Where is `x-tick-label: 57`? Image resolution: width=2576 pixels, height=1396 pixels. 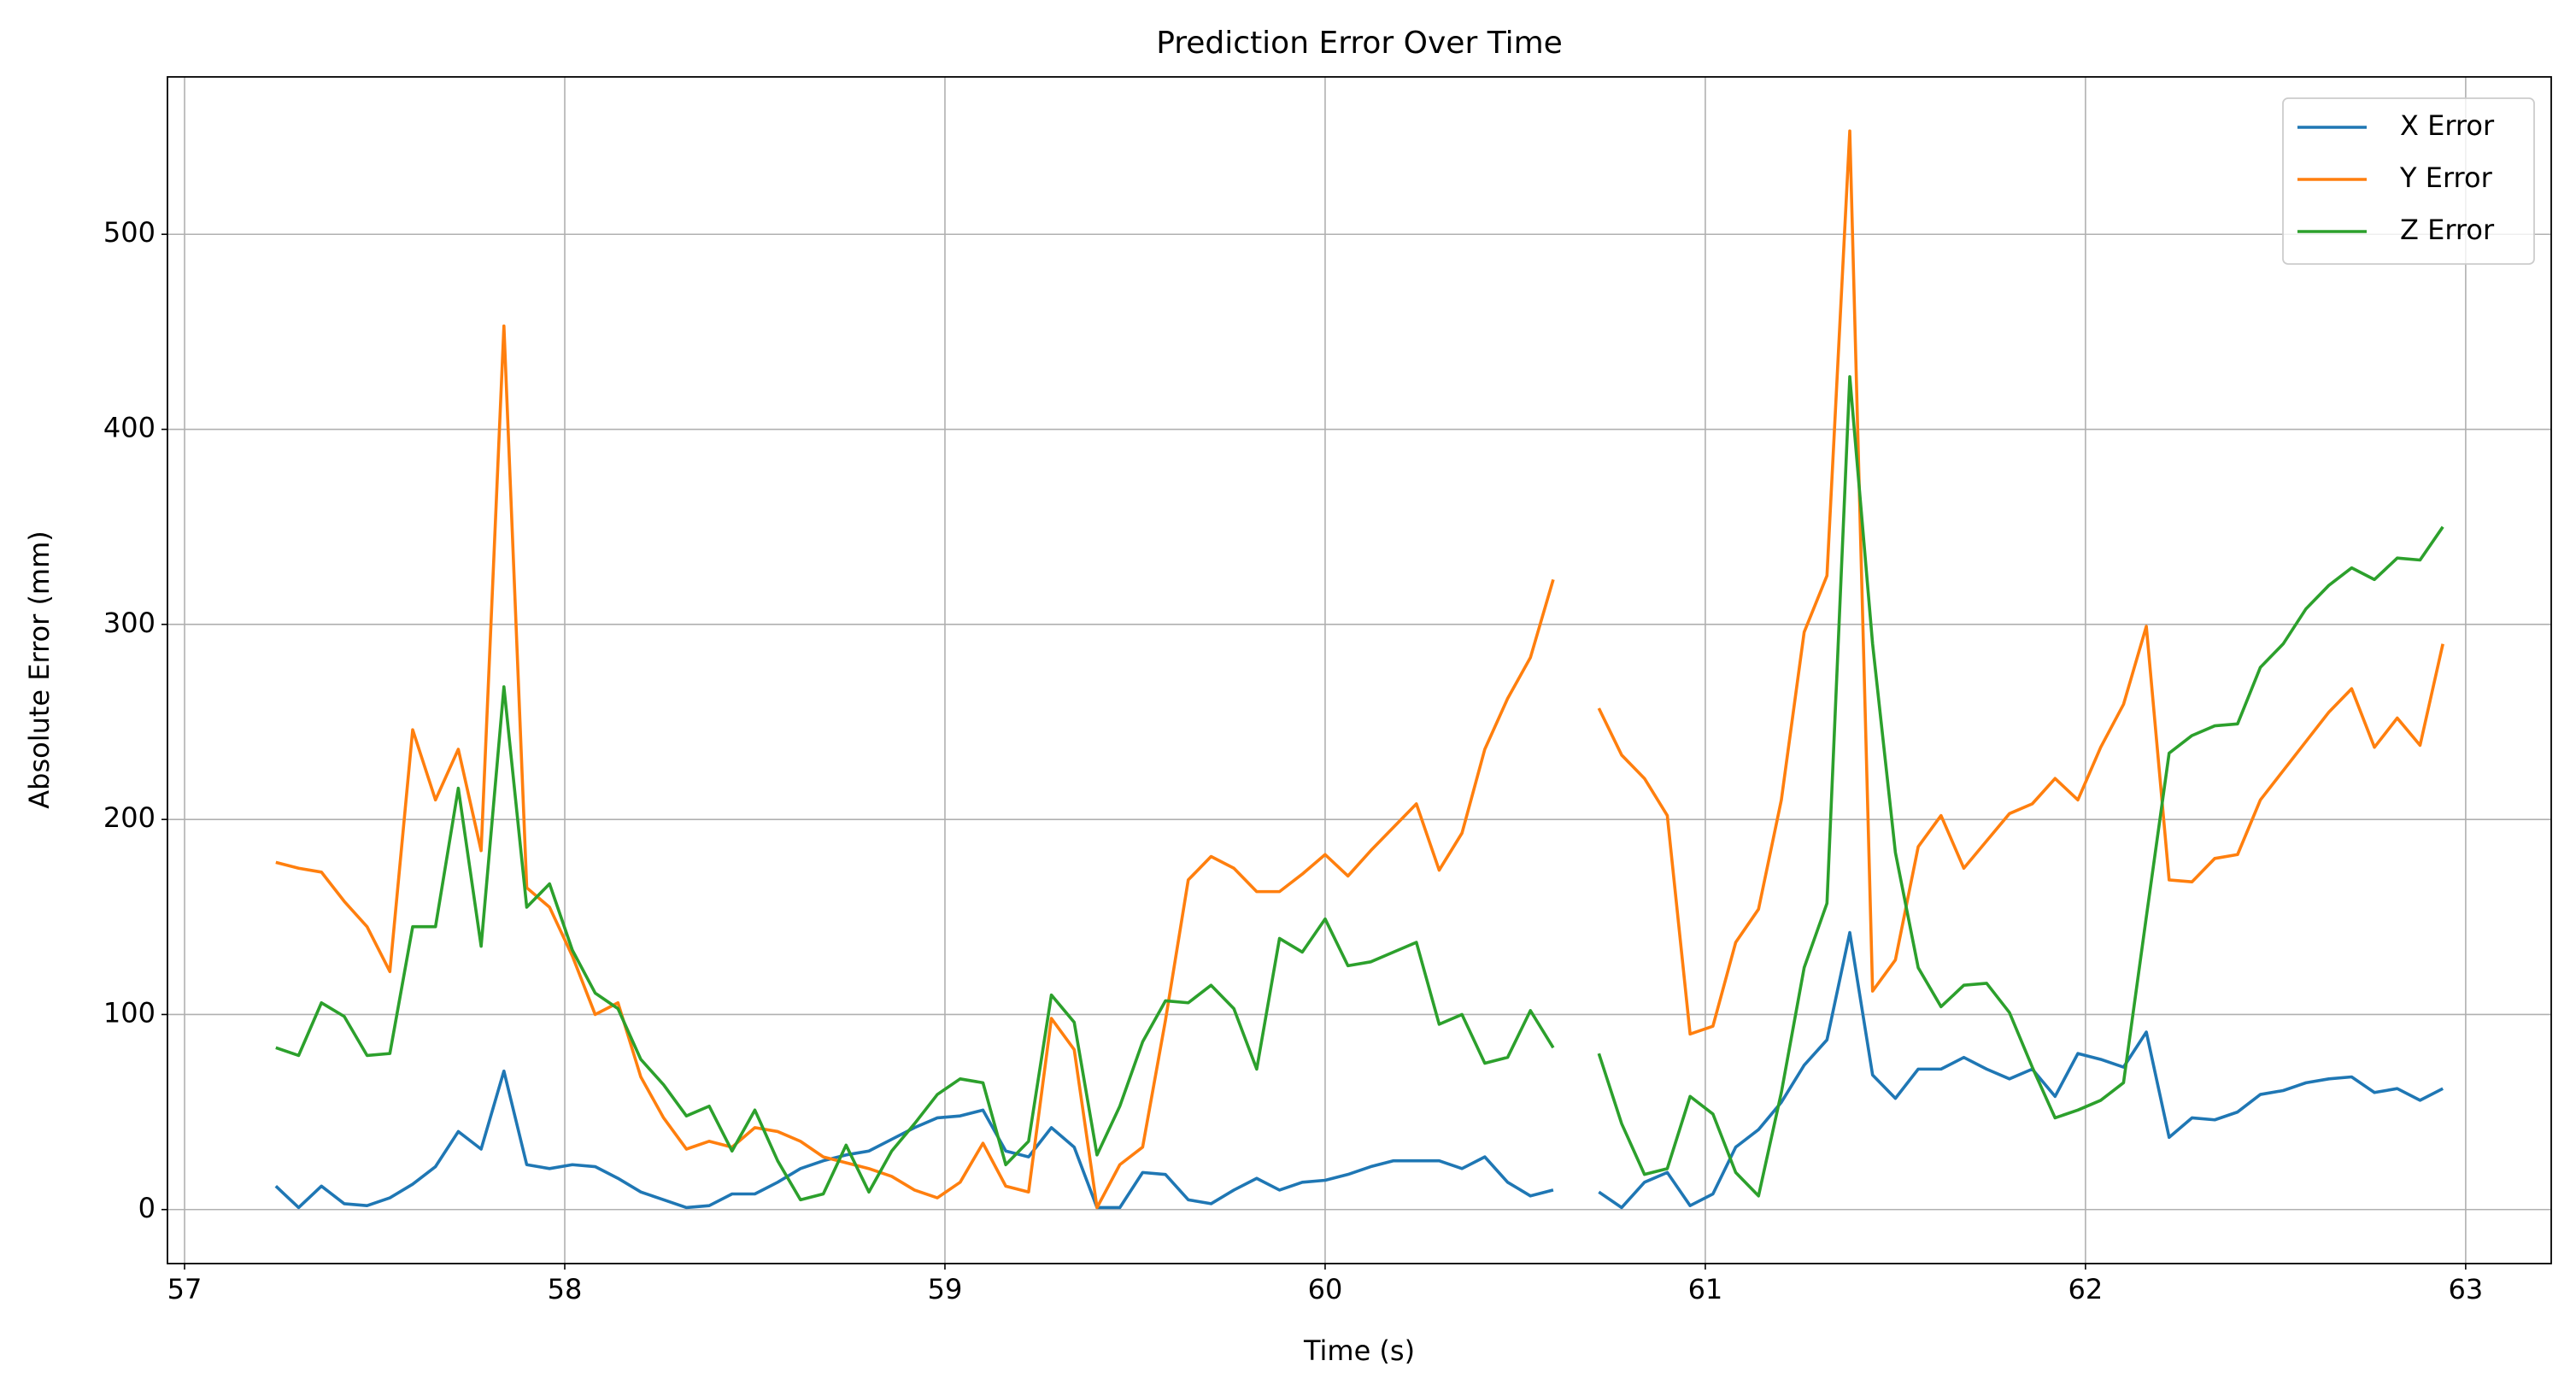 x-tick-label: 57 is located at coordinates (184, 1289).